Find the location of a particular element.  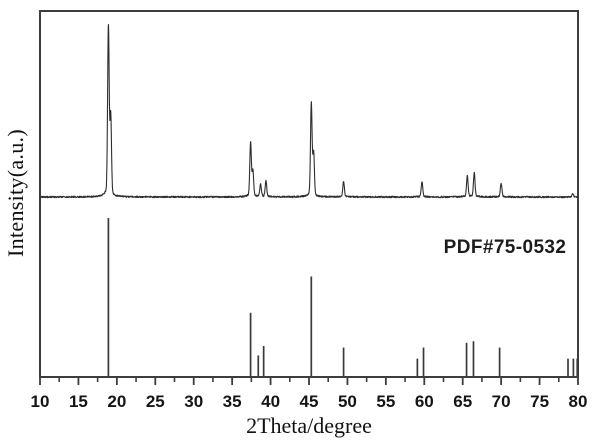

x-axis-ticks: 10 15 20 25 30 35 40 45 50 55 60 65 70 75 80 is located at coordinates (309, 394).